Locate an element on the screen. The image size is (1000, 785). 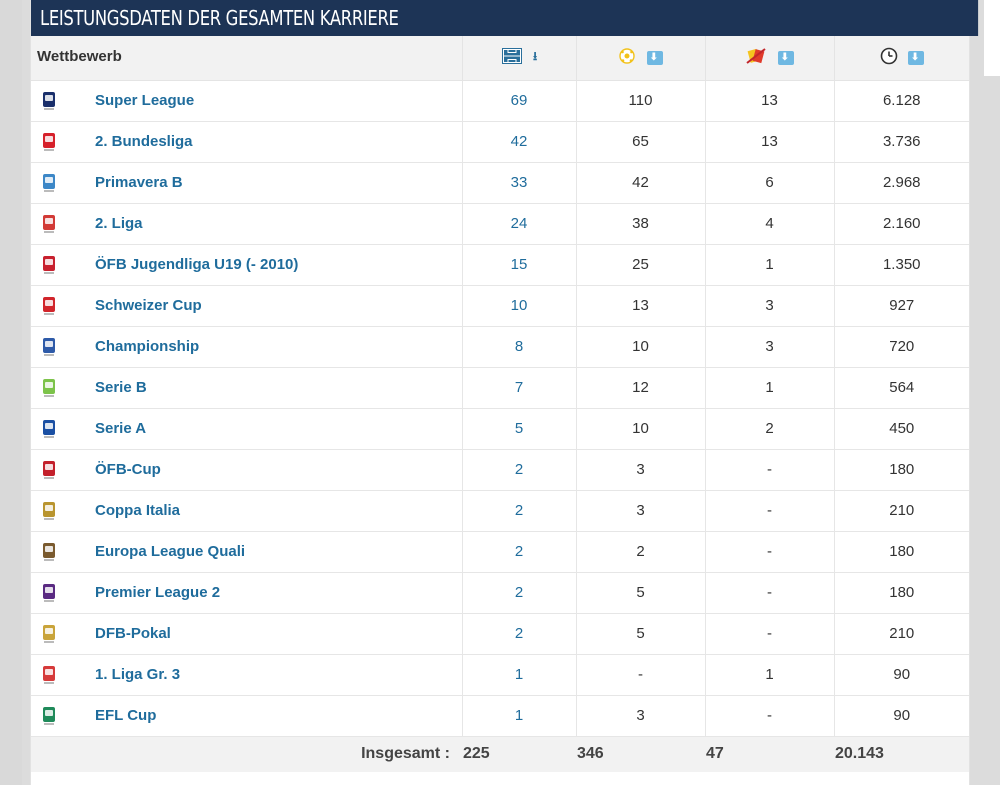
table-row: Serie A 5 10 2 450 is located at coordinates (500, 429).